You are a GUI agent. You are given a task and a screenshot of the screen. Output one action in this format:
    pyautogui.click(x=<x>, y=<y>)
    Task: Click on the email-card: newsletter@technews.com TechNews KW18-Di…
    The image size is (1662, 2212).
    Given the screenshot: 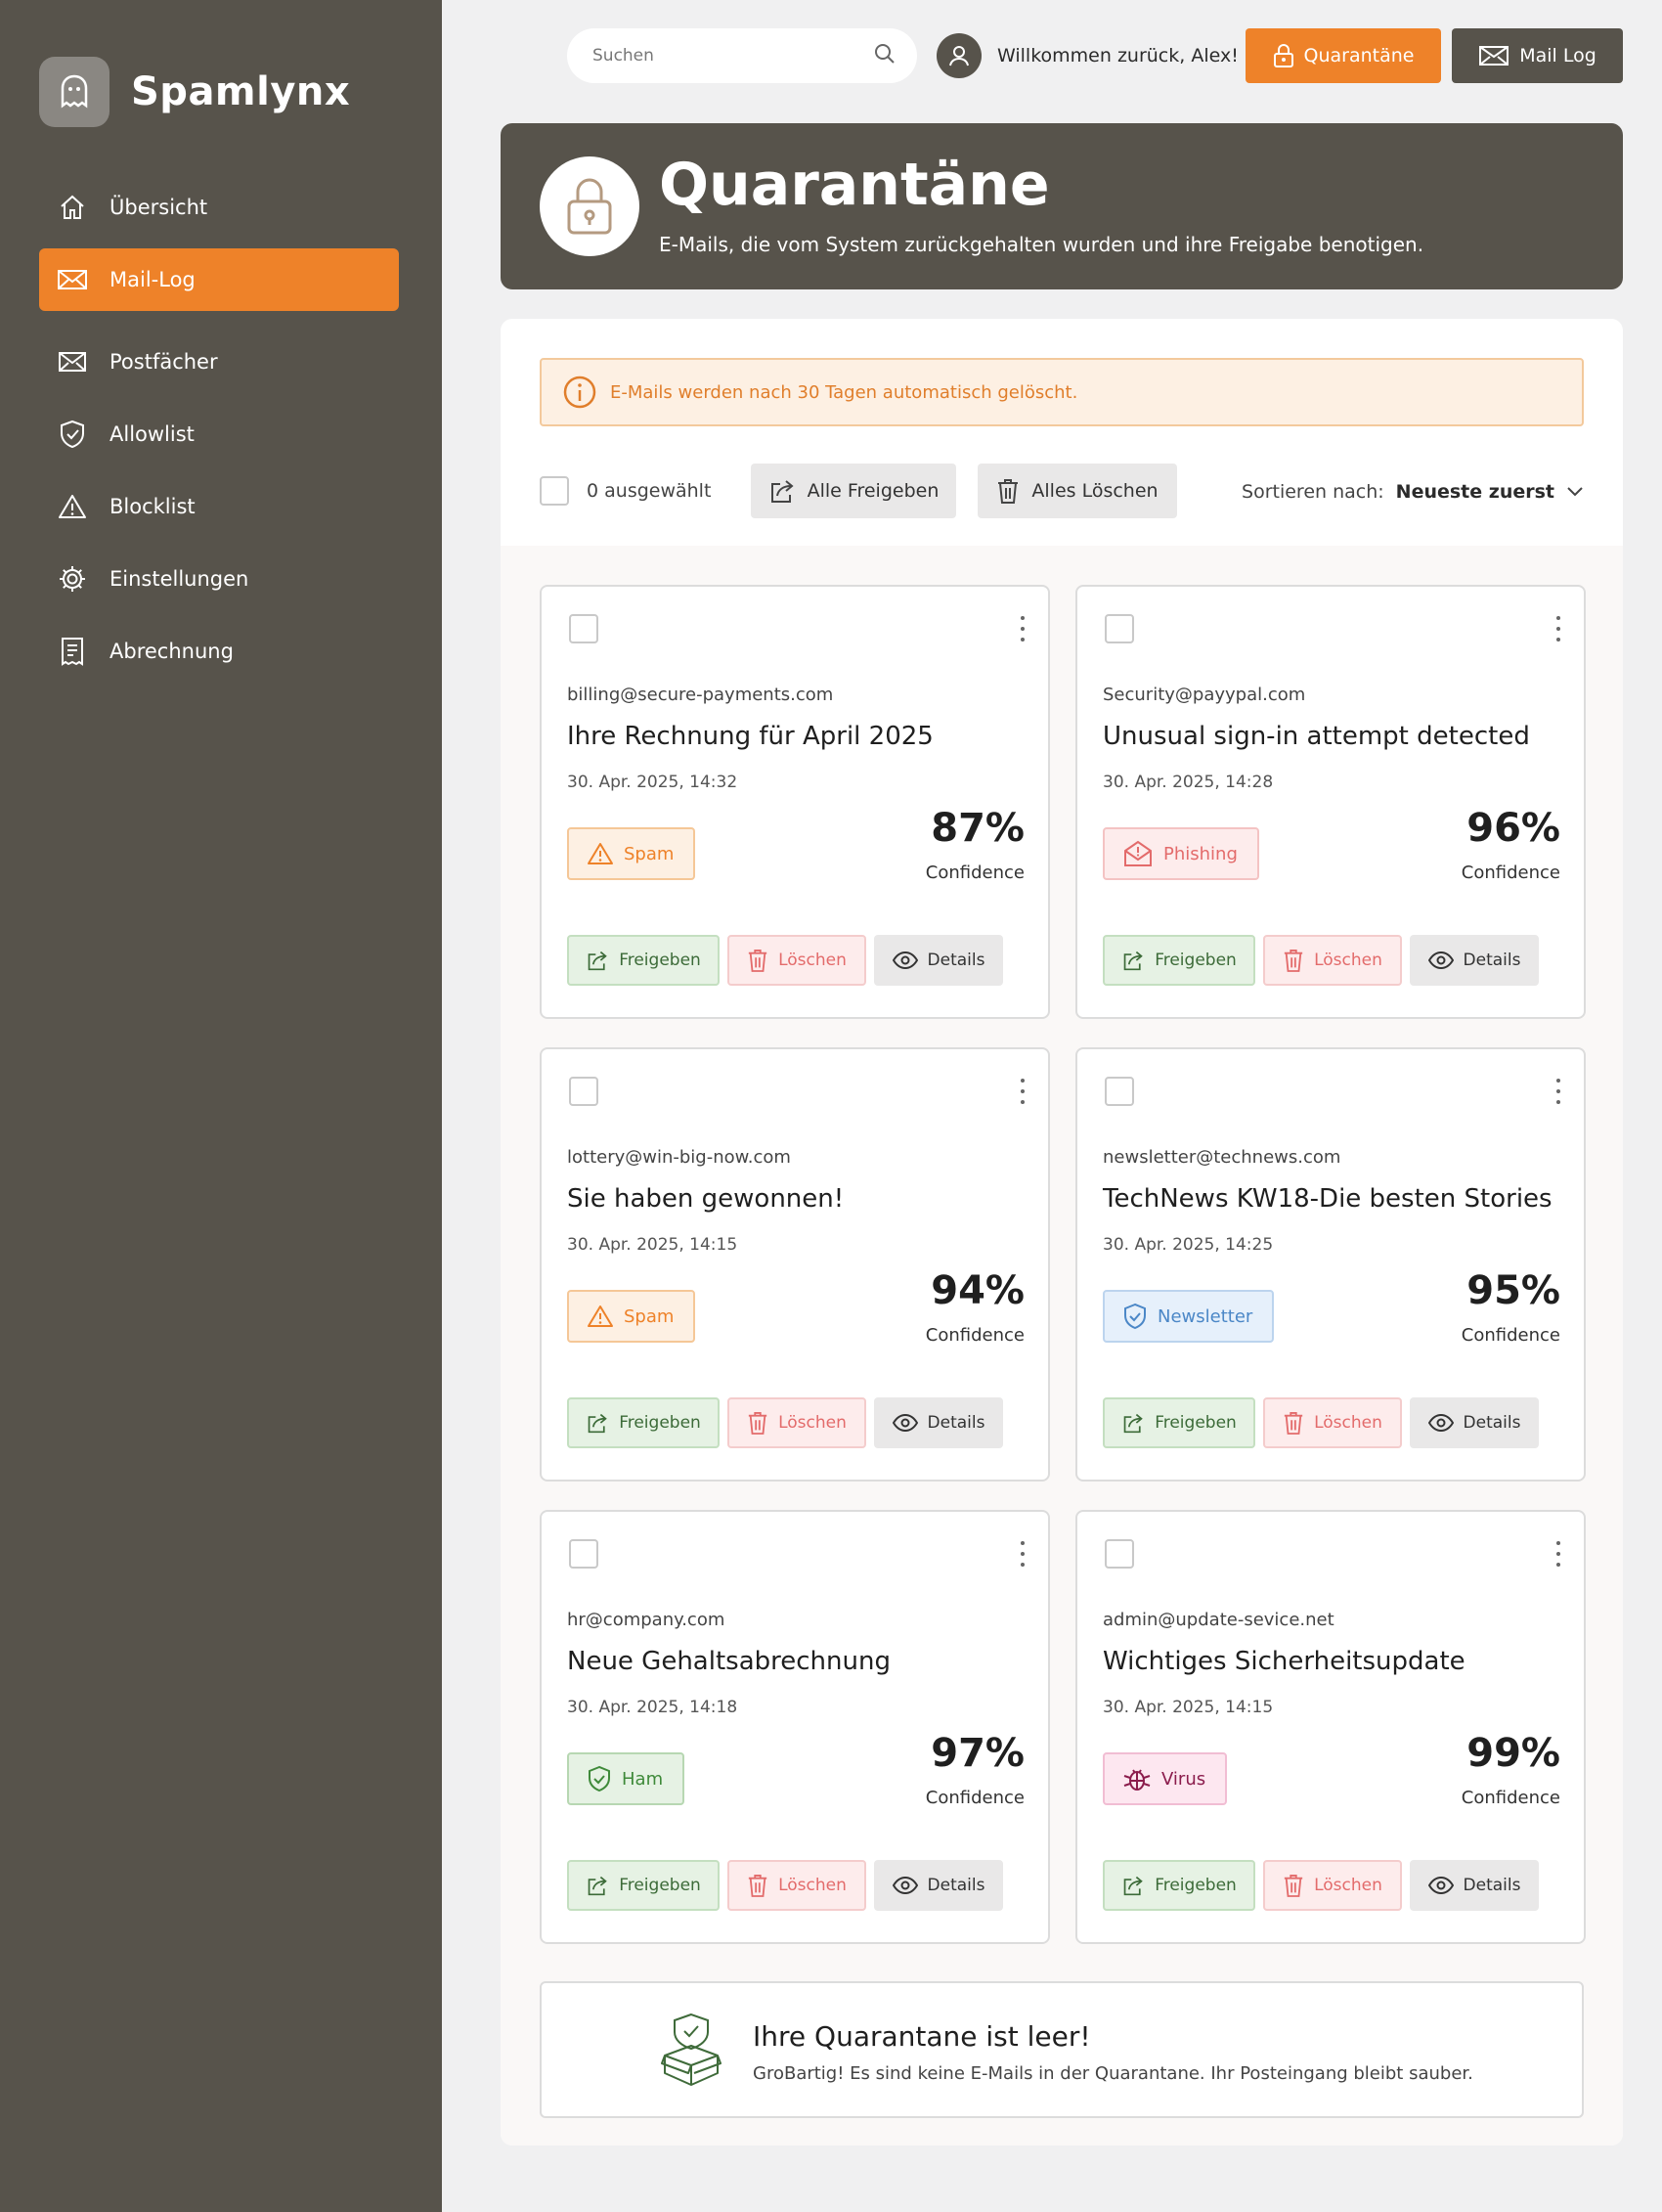 What is the action you would take?
    pyautogui.click(x=1330, y=1264)
    